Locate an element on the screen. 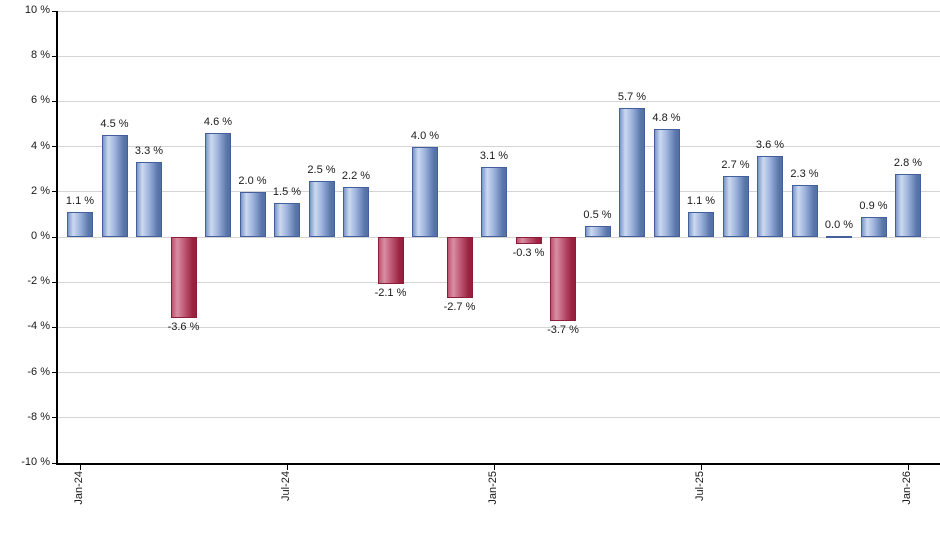  bar-value-label: -2.7 % is located at coordinates (459, 307).